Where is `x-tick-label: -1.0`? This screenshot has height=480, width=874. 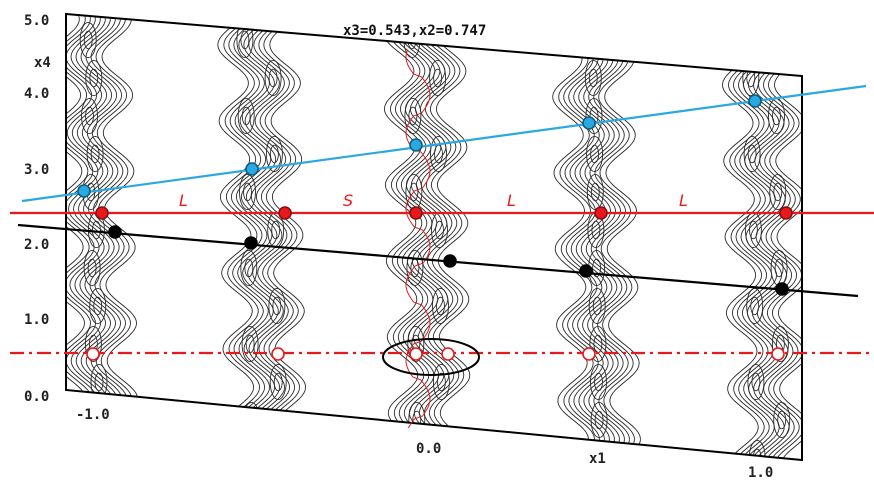
x-tick-label: -1.0 is located at coordinates (93, 415).